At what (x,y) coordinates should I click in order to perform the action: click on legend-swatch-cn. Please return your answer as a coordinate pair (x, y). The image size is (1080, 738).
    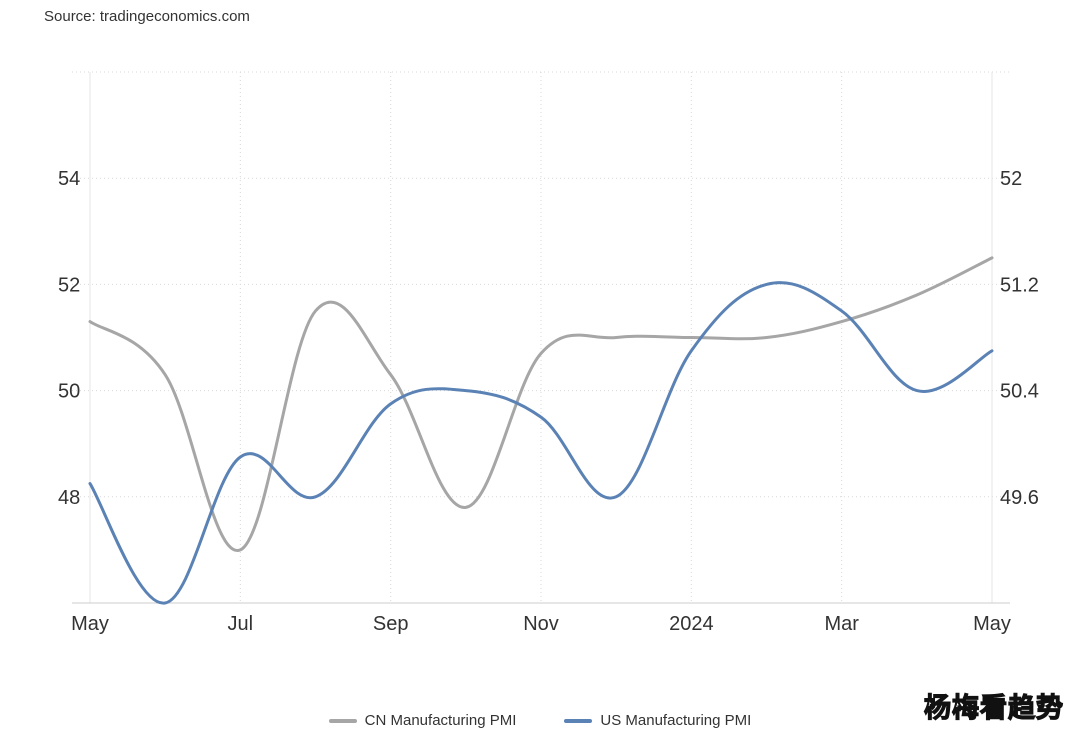
    Looking at the image, I should click on (342, 720).